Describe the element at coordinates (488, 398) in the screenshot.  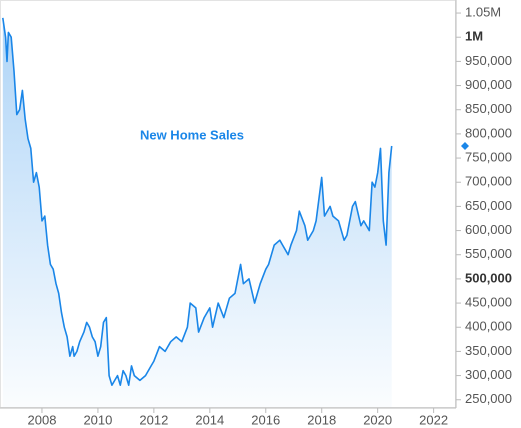
I see `y-tick-label: 250,000` at that location.